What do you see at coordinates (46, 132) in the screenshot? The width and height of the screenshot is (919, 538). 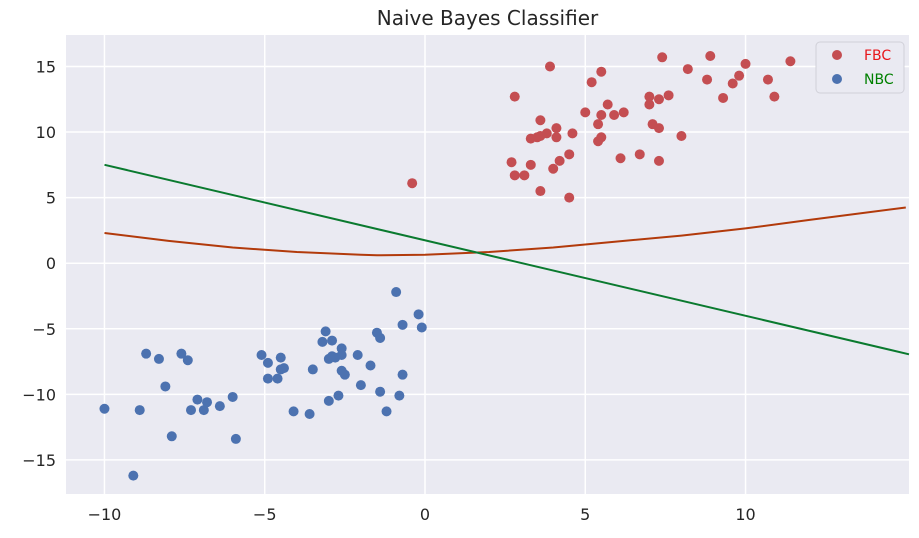 I see `y-tick-label: 10` at bounding box center [46, 132].